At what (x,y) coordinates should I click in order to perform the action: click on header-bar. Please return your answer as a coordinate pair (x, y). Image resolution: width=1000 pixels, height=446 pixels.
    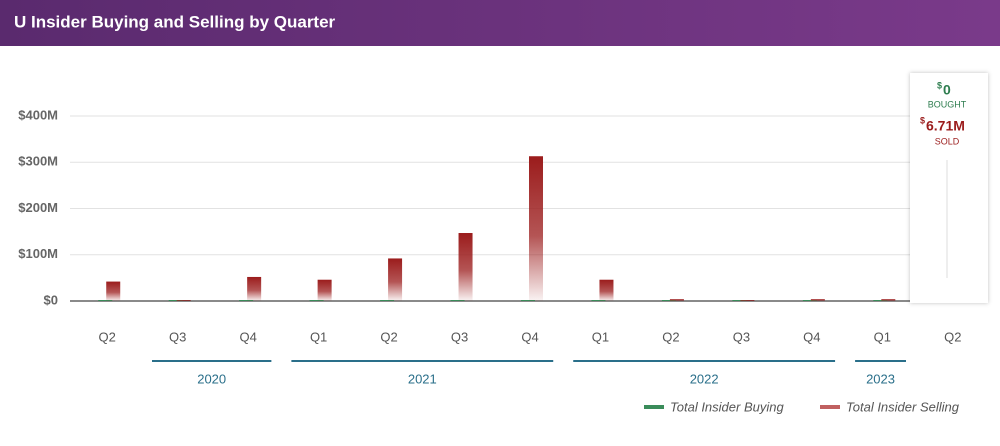
    Looking at the image, I should click on (500, 23).